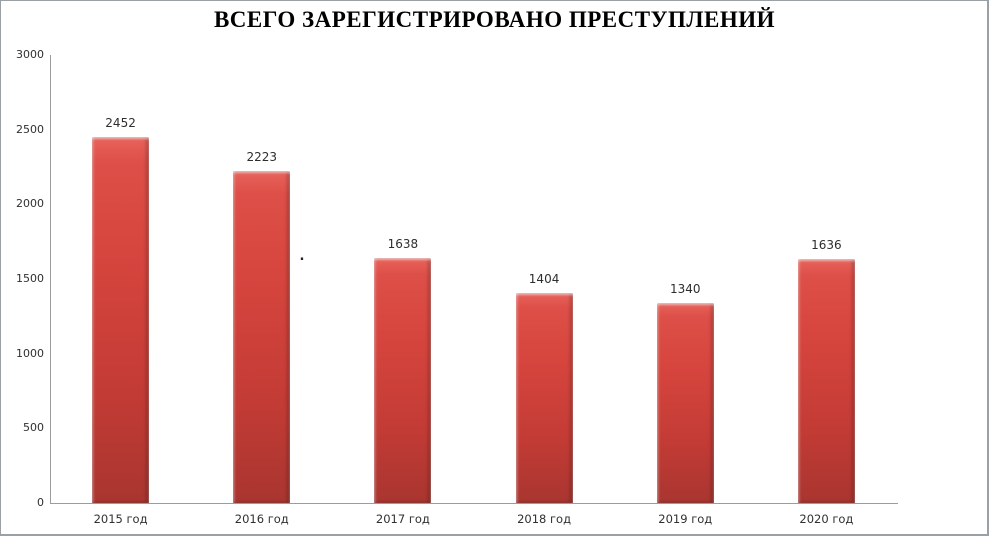  I want to click on bar-value-label: 1404, so click(544, 279).